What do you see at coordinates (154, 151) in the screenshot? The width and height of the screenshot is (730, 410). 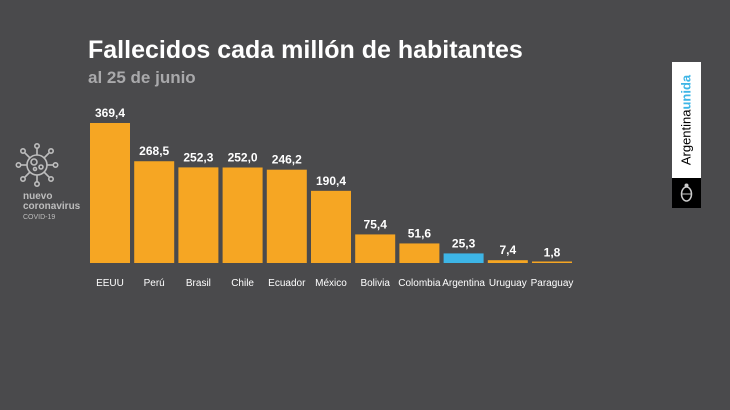 I see `value-label: 268,5` at bounding box center [154, 151].